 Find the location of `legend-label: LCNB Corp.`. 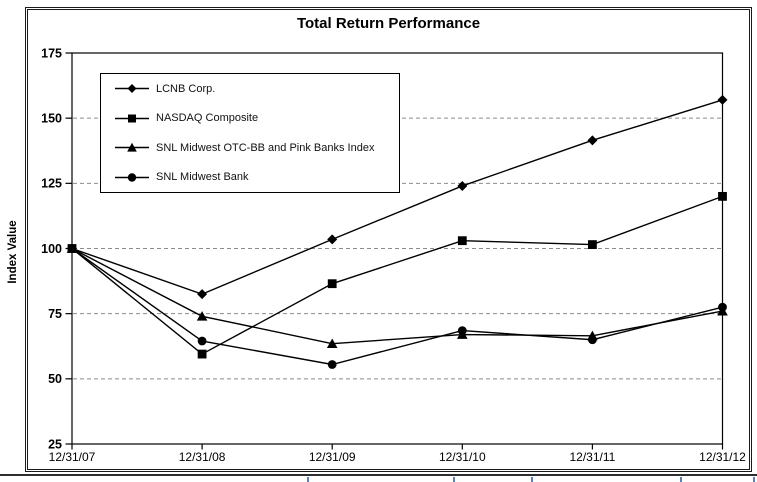

legend-label: LCNB Corp. is located at coordinates (186, 88).